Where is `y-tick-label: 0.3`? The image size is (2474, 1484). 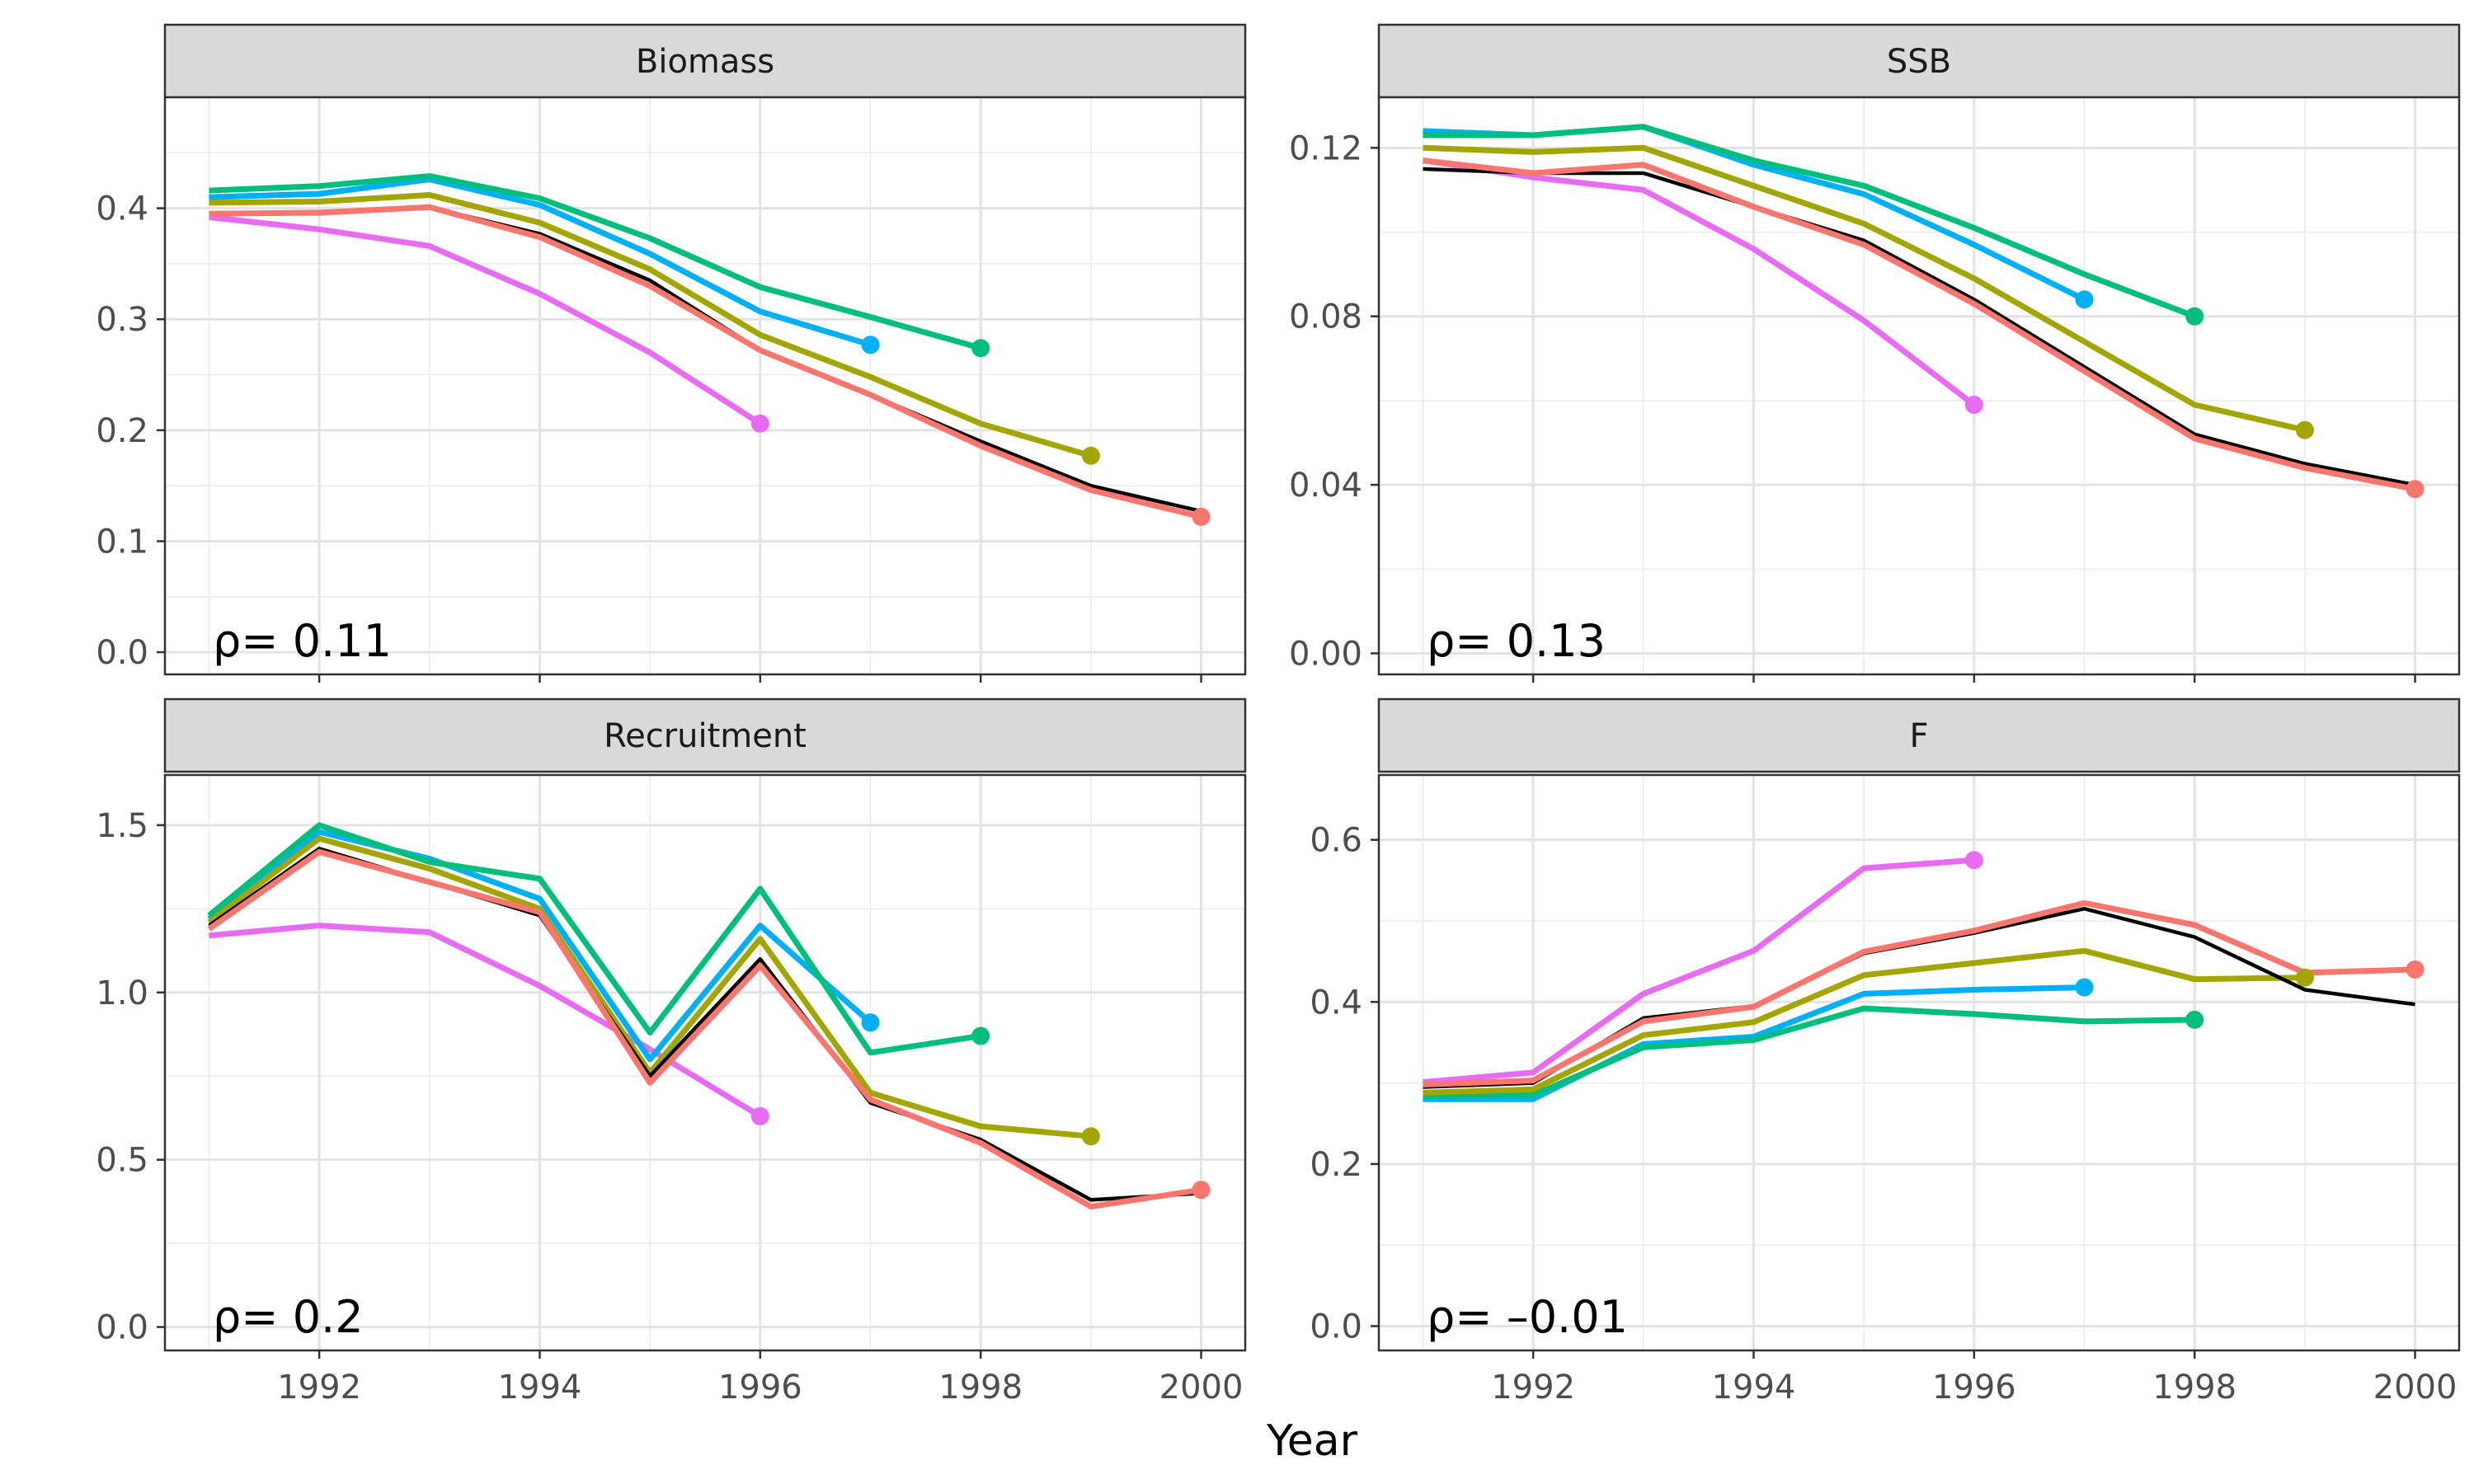 y-tick-label: 0.3 is located at coordinates (122, 320).